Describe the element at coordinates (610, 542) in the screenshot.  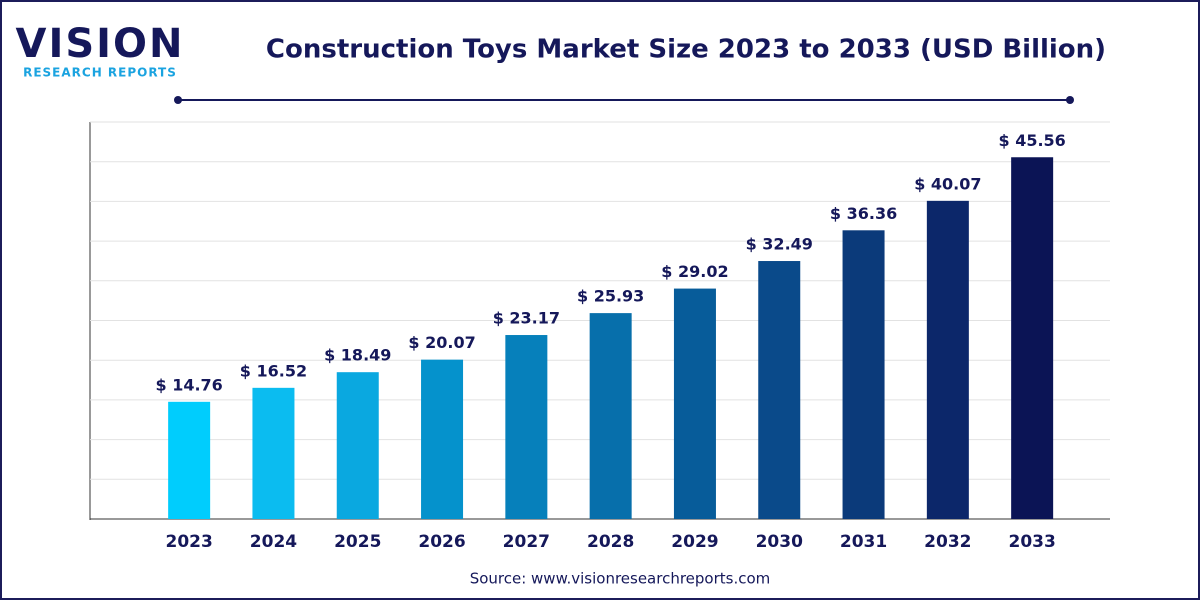
I see `x-tick-label: 2028` at that location.